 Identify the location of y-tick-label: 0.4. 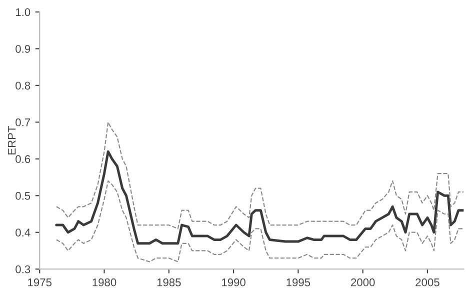
(23, 232).